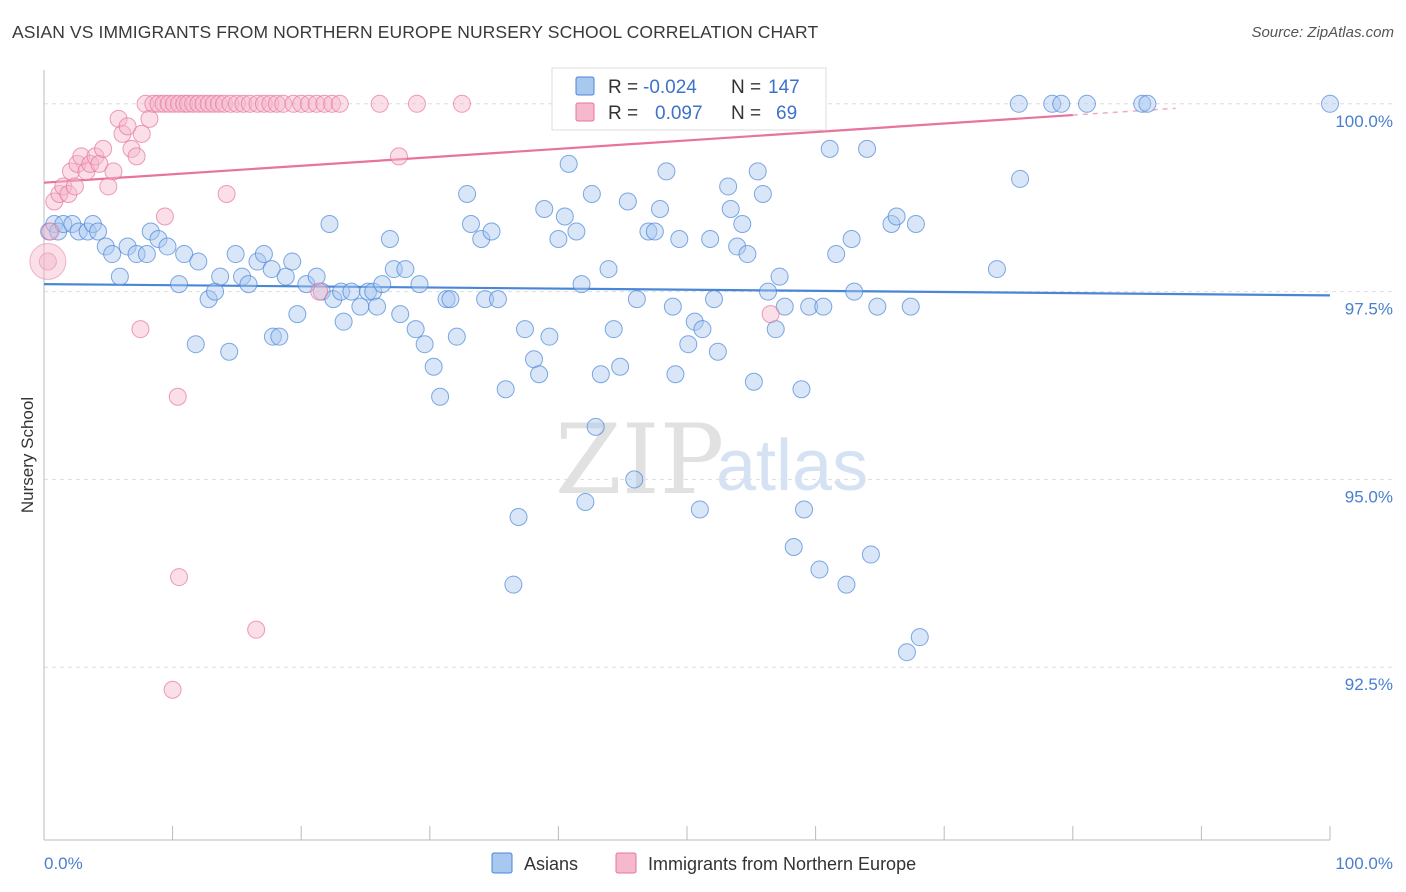 This screenshot has height=892, width=1406. I want to click on y-tick-label: 92.5%, so click(1369, 684).